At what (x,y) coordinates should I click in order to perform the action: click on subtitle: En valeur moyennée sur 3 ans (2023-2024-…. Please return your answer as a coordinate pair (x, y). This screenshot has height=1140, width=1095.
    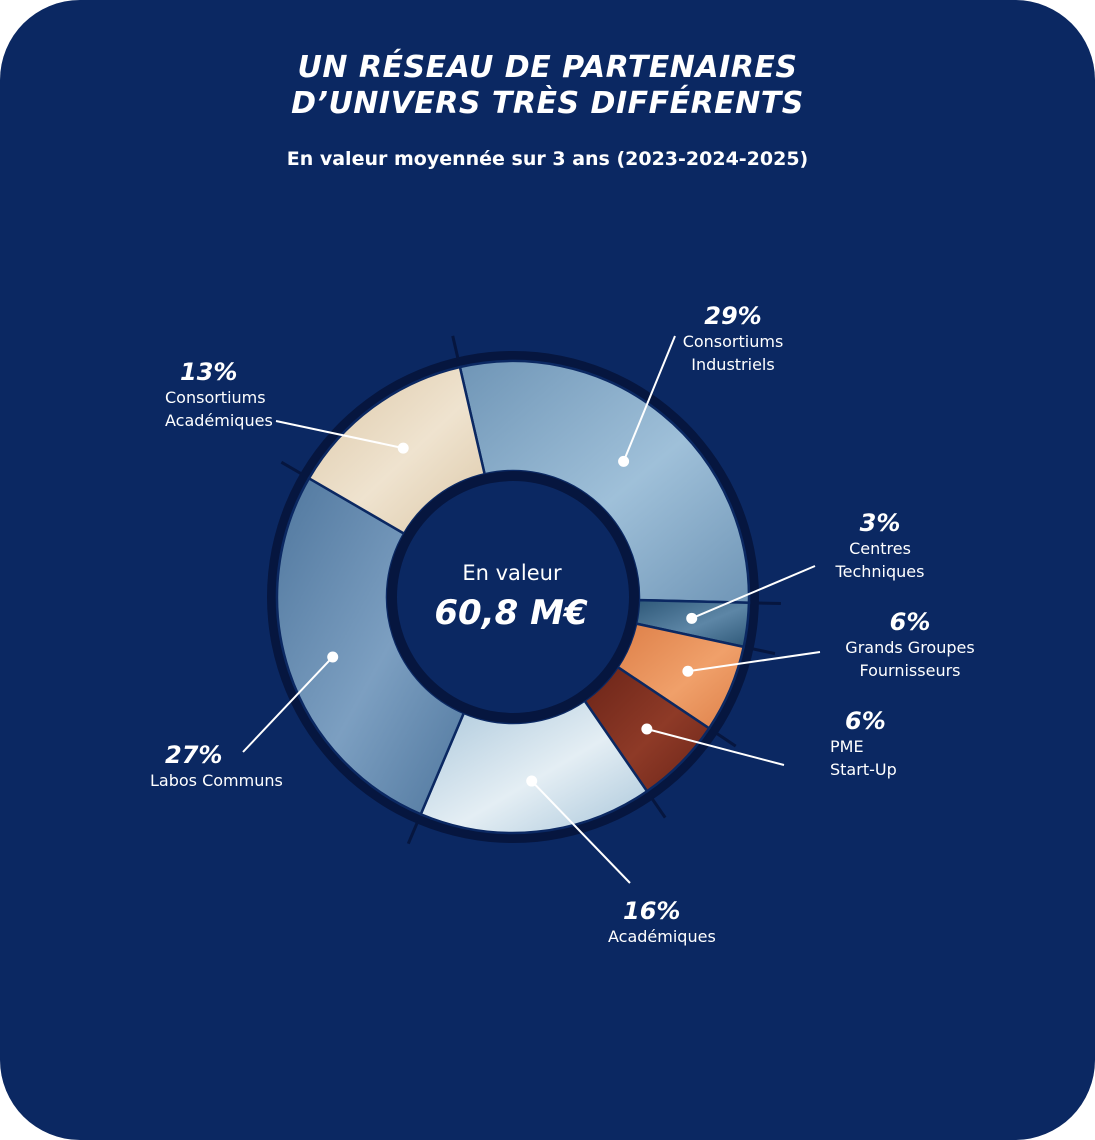
    Looking at the image, I should click on (547, 159).